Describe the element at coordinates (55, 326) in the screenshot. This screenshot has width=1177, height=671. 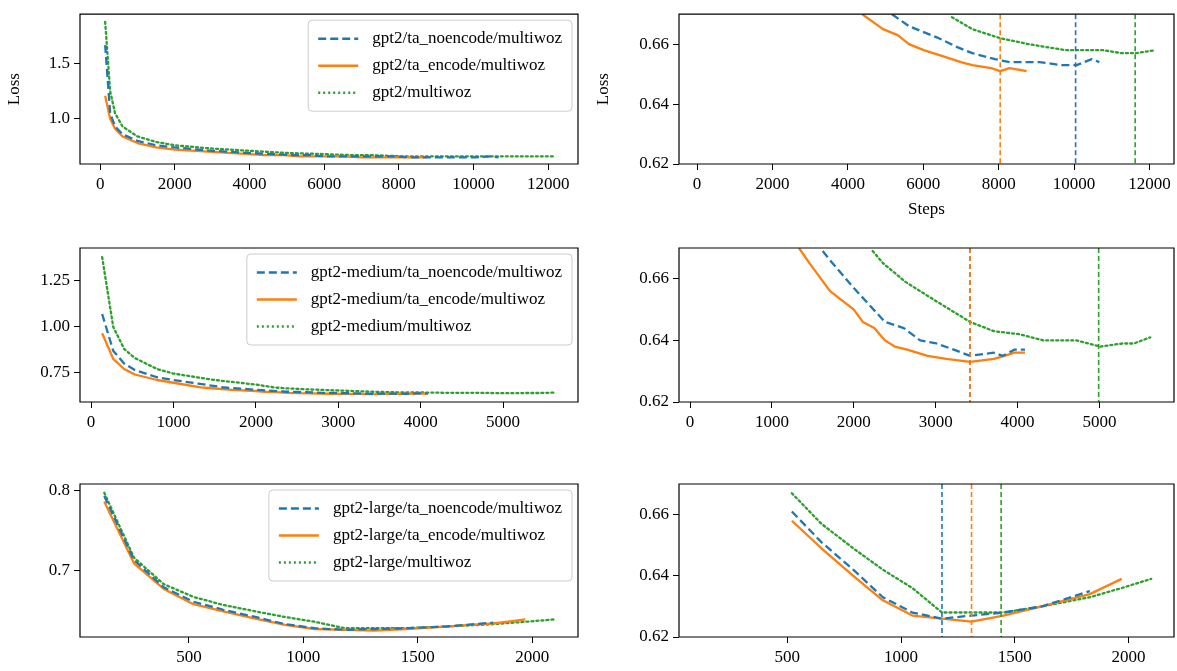
I see `y-tick-label: 1.00` at that location.